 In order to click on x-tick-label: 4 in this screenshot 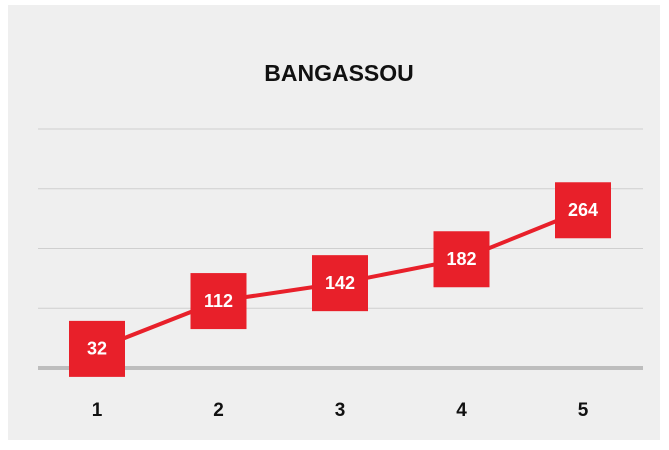, I will do `click(461, 410)`.